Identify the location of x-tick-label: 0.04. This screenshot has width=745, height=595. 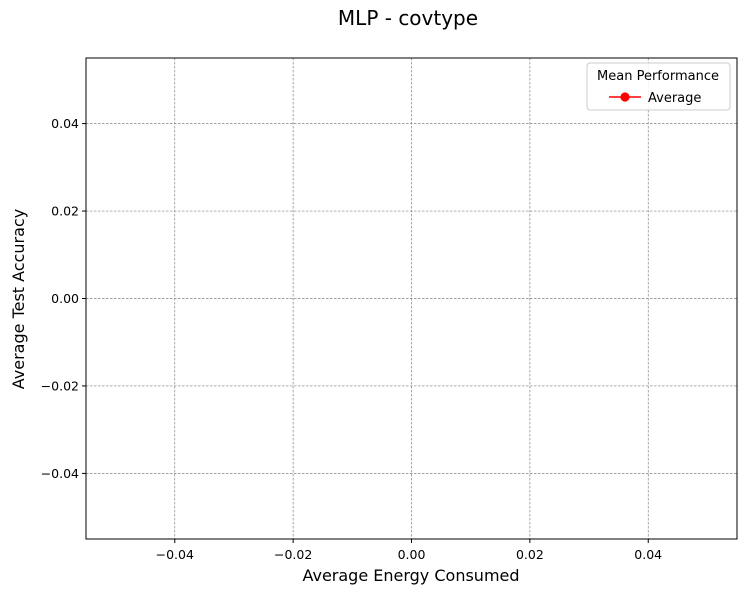
(648, 554).